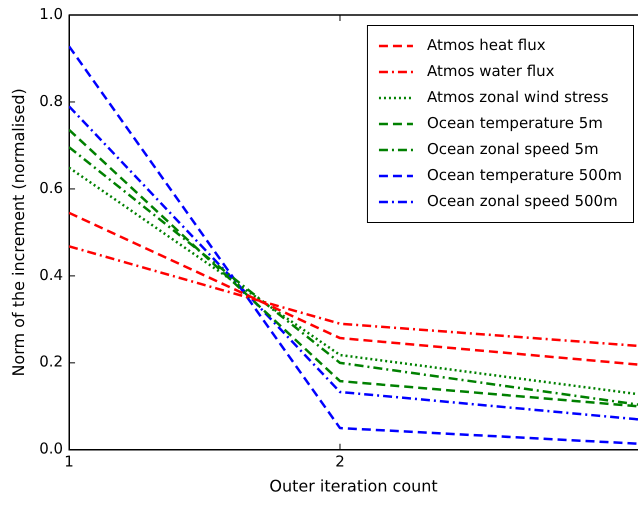  Describe the element at coordinates (51, 187) in the screenshot. I see `y-tick-label: 0.6` at that location.